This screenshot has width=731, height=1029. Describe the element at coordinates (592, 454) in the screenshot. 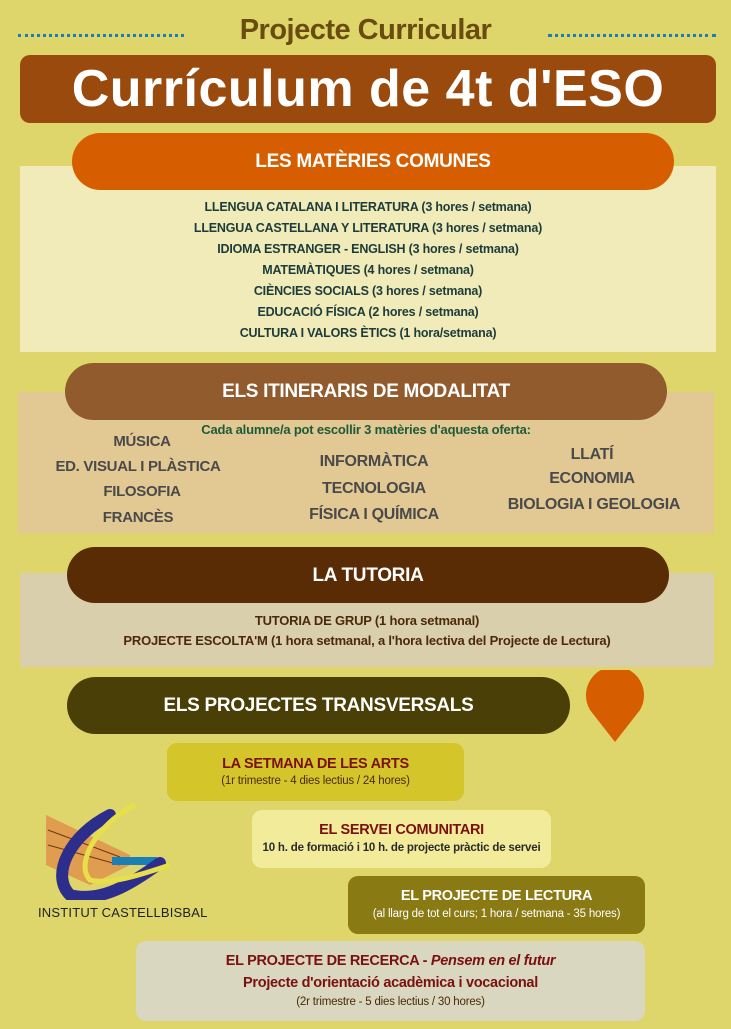

I see `option-item: LLATÍ` at that location.